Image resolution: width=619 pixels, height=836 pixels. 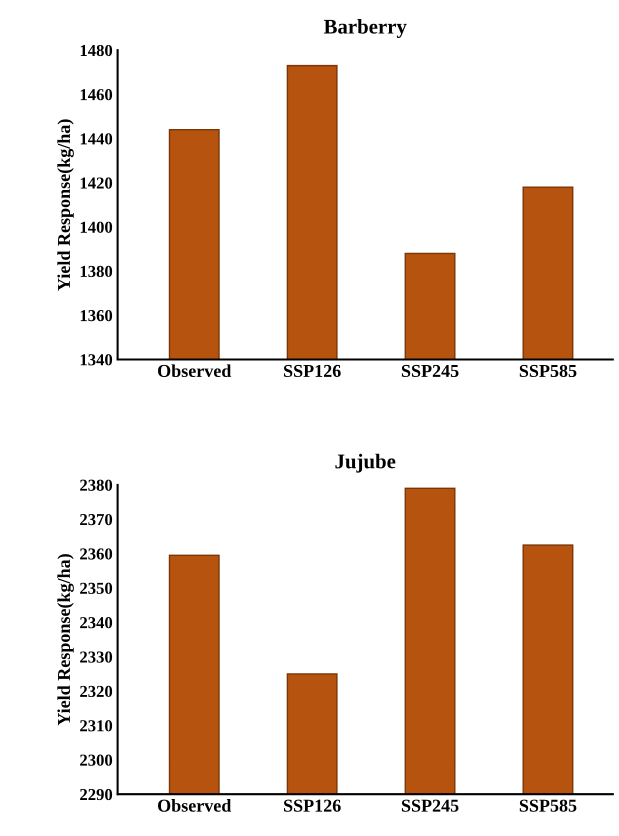 What do you see at coordinates (96, 138) in the screenshot?
I see `y-tick-label: 1440` at bounding box center [96, 138].